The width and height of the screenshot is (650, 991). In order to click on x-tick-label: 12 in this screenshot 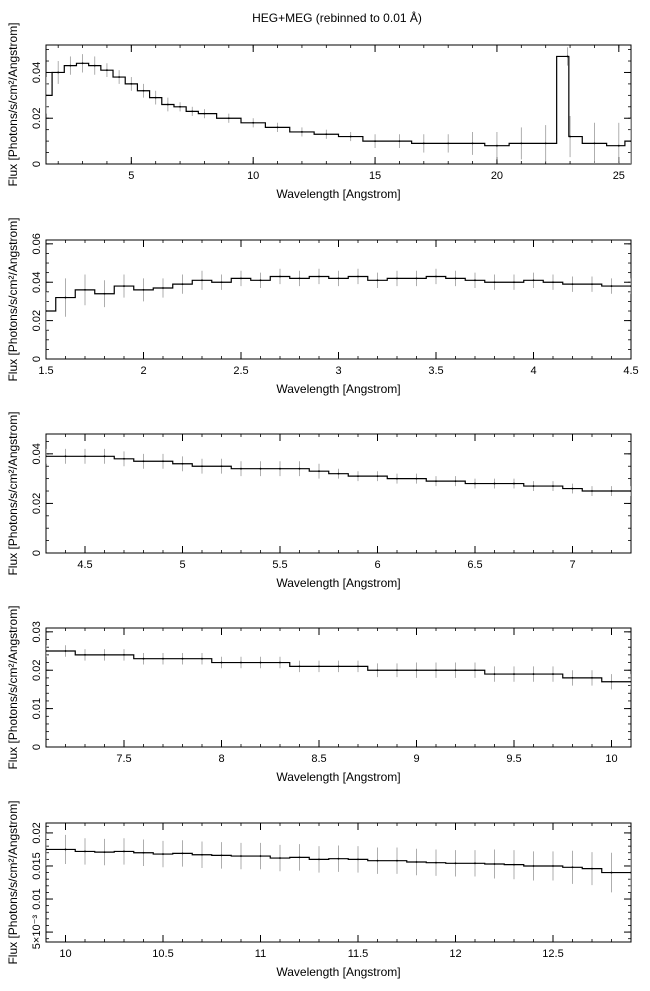, I will do `click(455, 954)`.